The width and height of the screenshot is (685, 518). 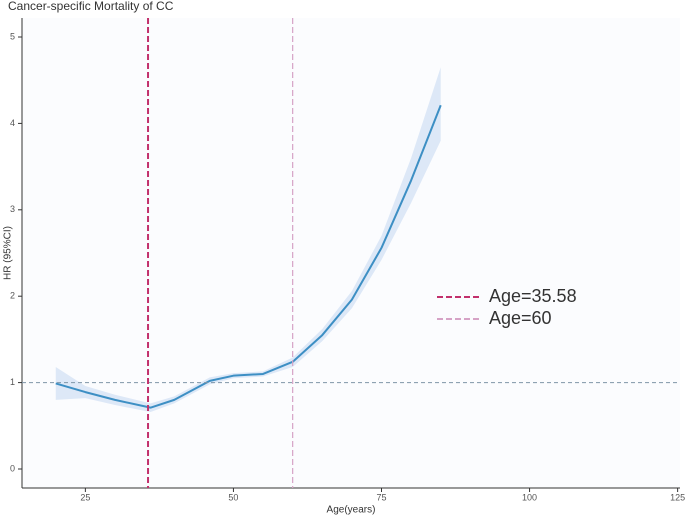 What do you see at coordinates (677, 497) in the screenshot?
I see `x-tick-label: 125` at bounding box center [677, 497].